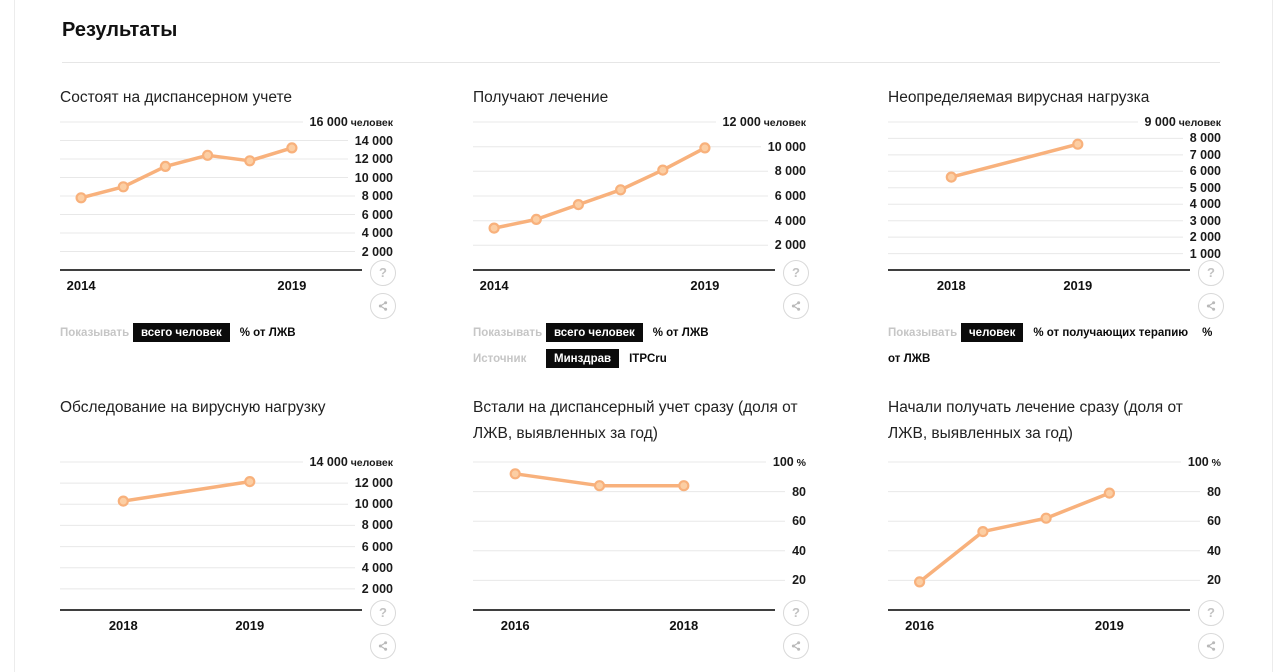  Describe the element at coordinates (1111, 333) in the screenshot. I see `toggle-option: % от получающих терапию` at that location.